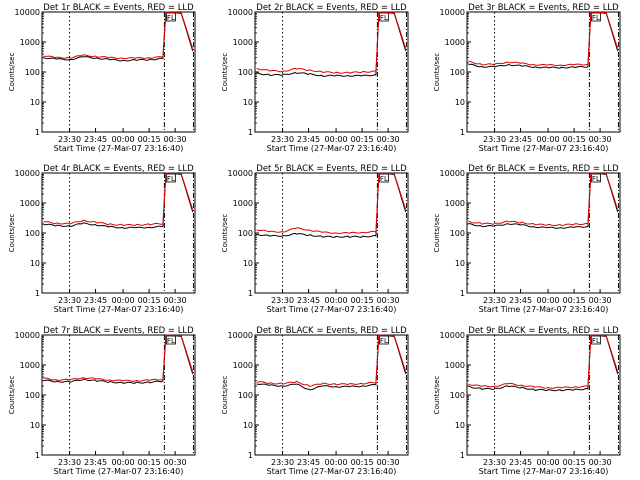 Image resolution: width=640 pixels, height=480 pixels. Describe the element at coordinates (118, 331) in the screenshot. I see `panel-title: Det 7r BLACK = Events, RED = LLD` at that location.